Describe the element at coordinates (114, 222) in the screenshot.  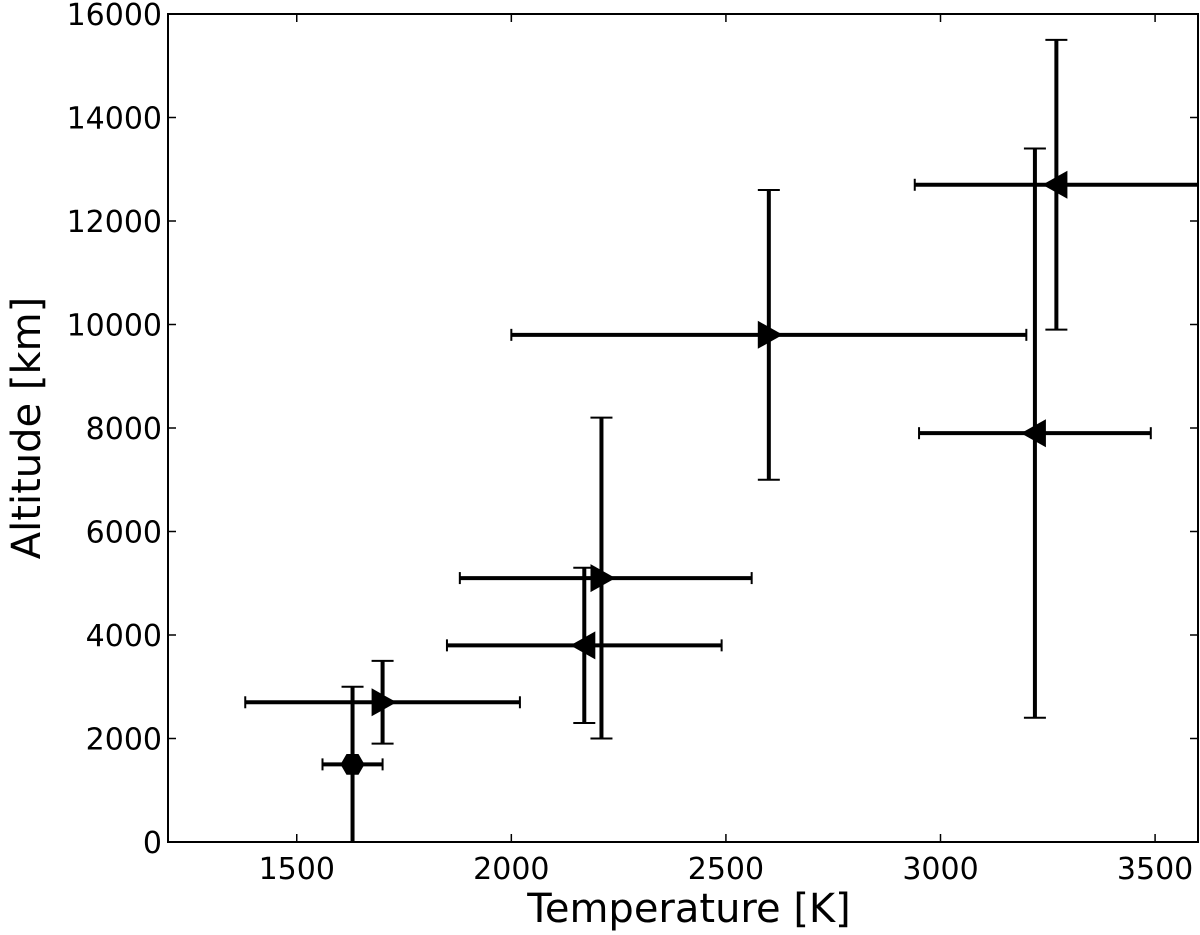
I see `y-tick-label: 12000` at that location.